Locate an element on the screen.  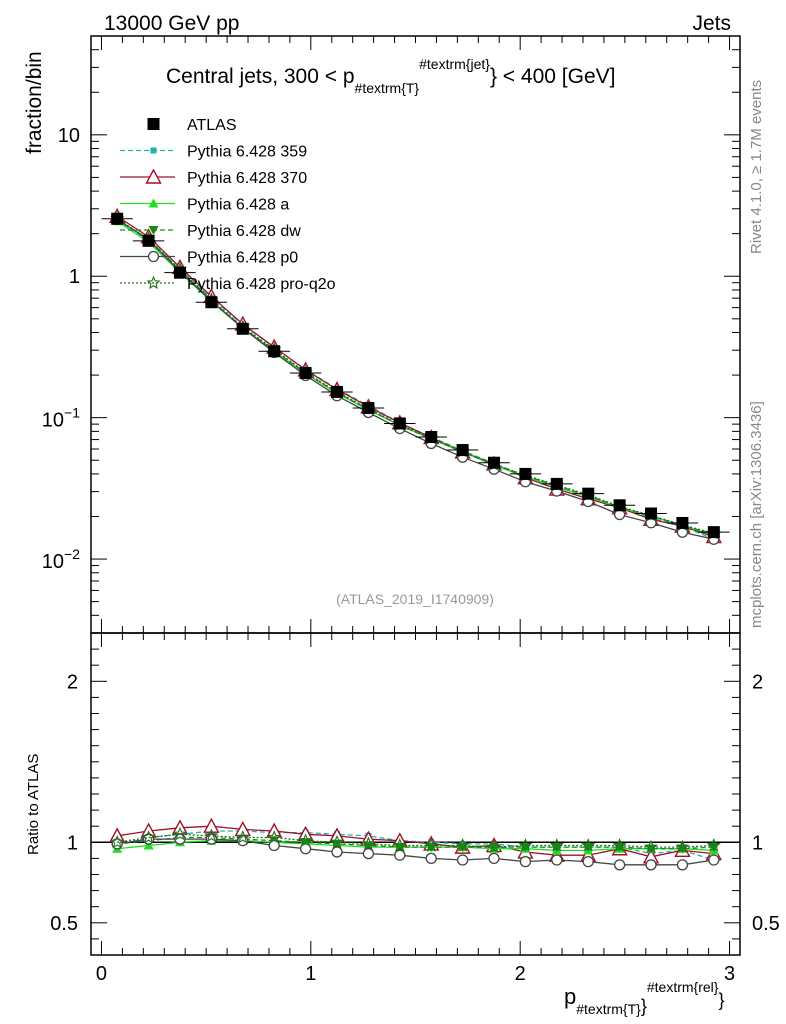
bottom-panel-series is located at coordinates (415, 844).